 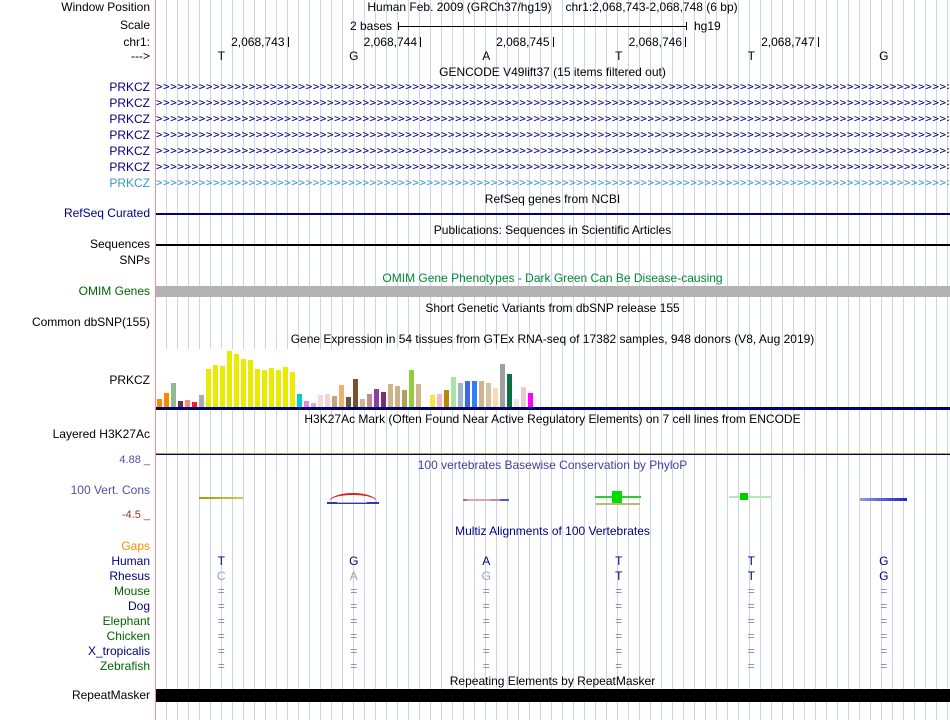 What do you see at coordinates (135, 546) in the screenshot?
I see `multiz-species-label: Gaps` at bounding box center [135, 546].